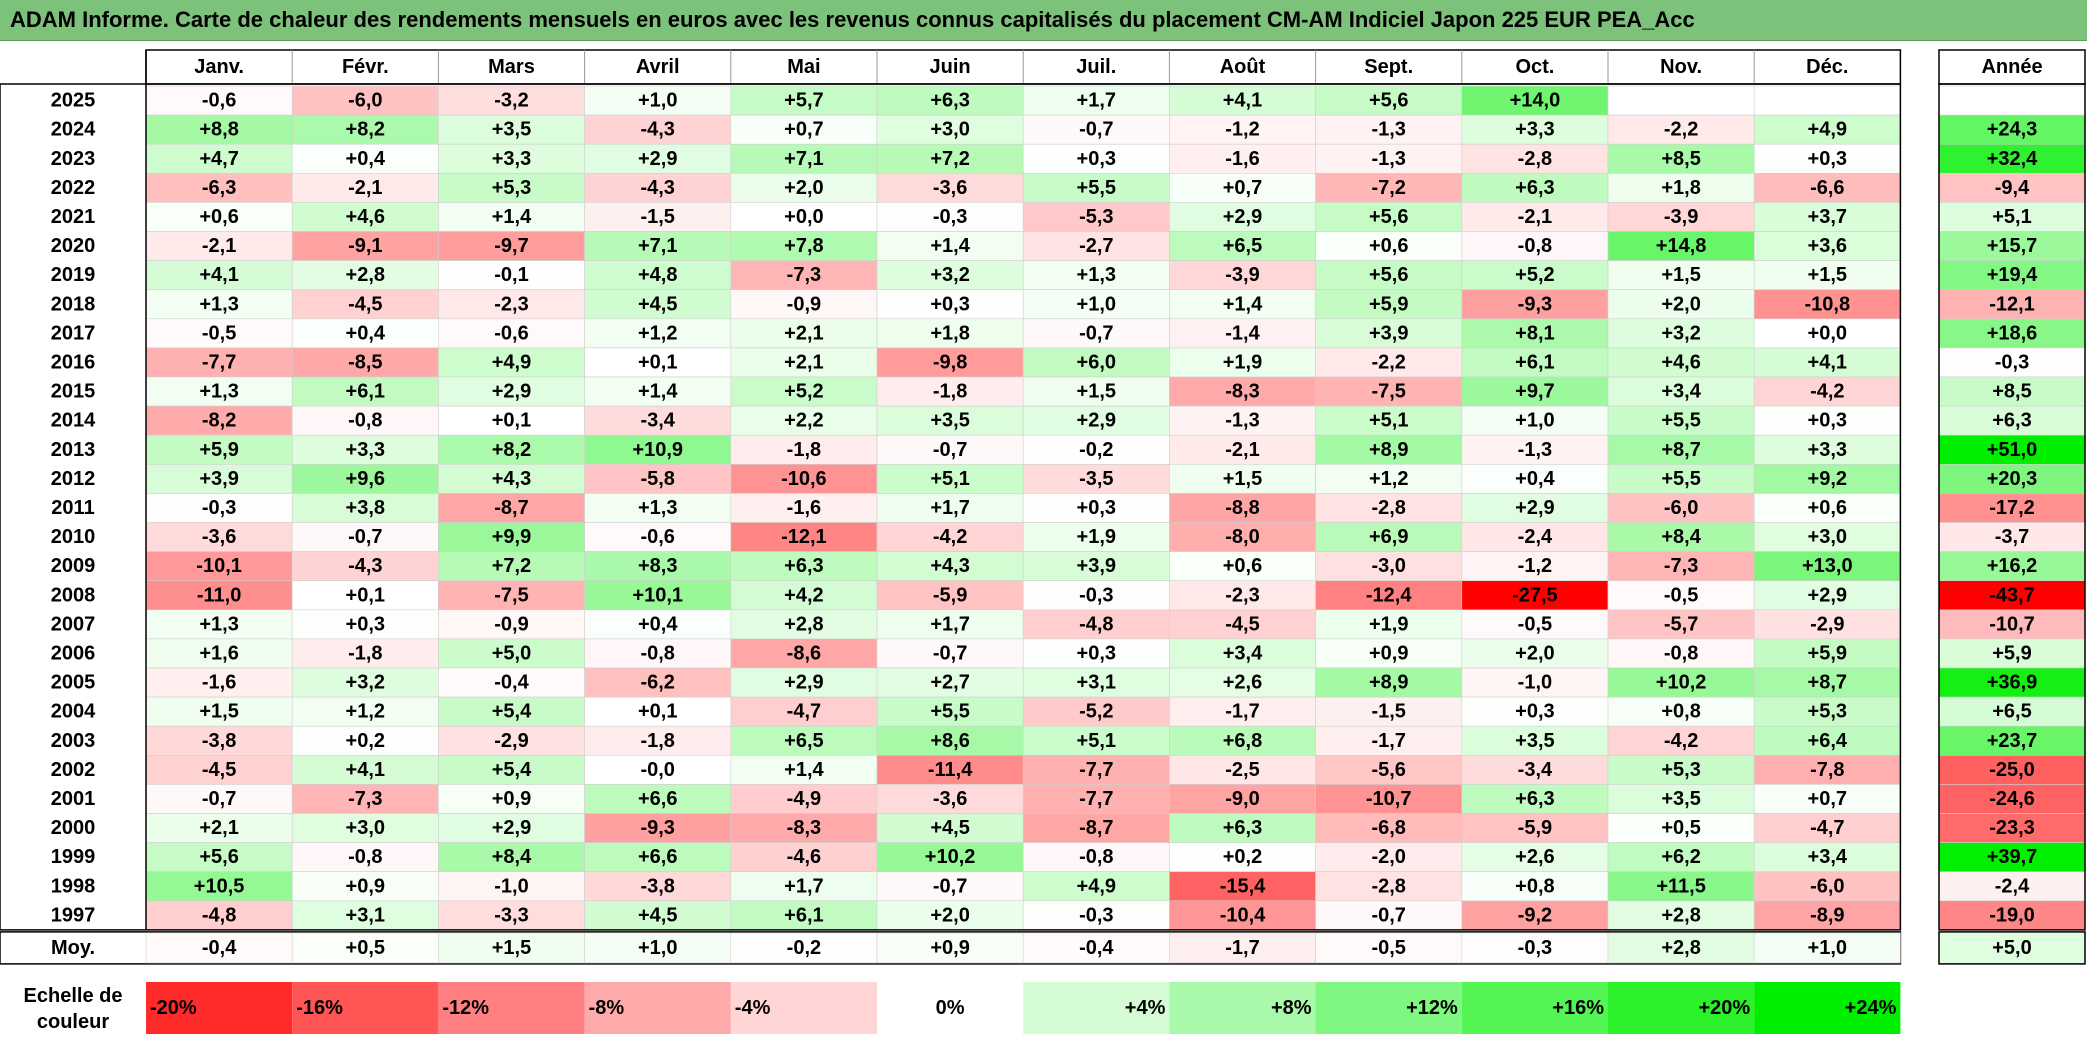 The image size is (2087, 1037). What do you see at coordinates (804, 304) in the screenshot?
I see `cell-value: -0,9` at bounding box center [804, 304].